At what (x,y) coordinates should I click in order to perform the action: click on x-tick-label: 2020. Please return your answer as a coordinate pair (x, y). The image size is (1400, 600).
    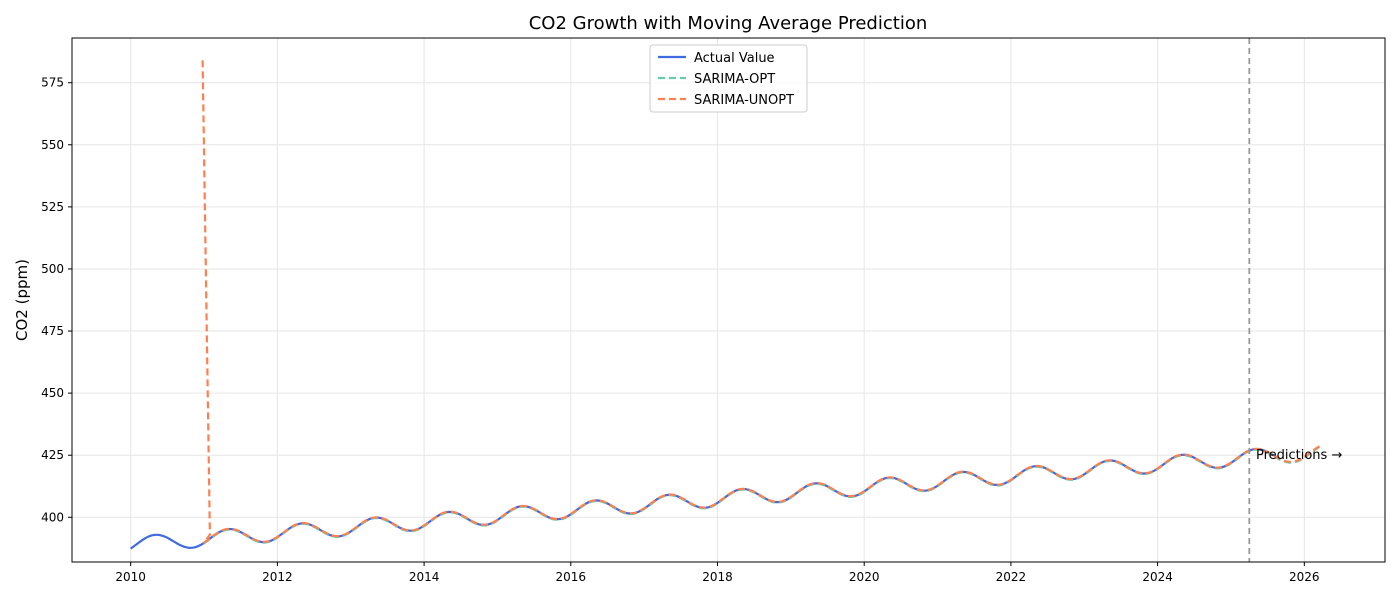
    Looking at the image, I should click on (864, 577).